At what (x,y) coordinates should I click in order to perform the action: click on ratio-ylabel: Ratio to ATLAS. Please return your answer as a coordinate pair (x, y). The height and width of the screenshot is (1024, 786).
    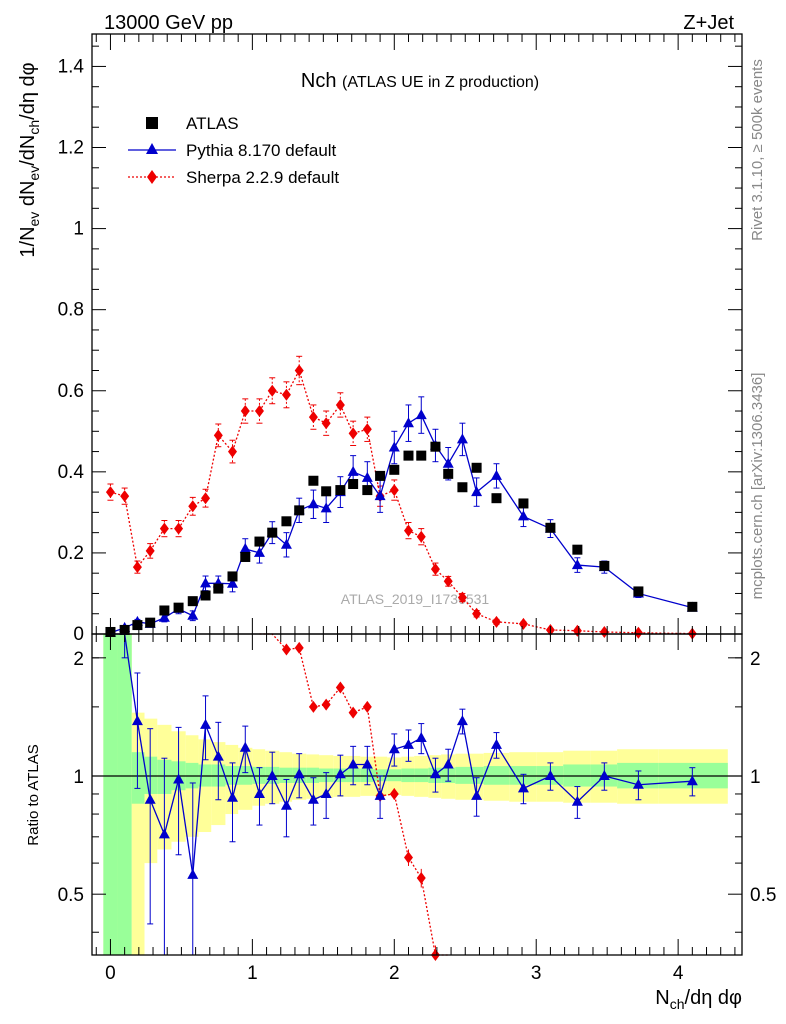
    Looking at the image, I should click on (33, 794).